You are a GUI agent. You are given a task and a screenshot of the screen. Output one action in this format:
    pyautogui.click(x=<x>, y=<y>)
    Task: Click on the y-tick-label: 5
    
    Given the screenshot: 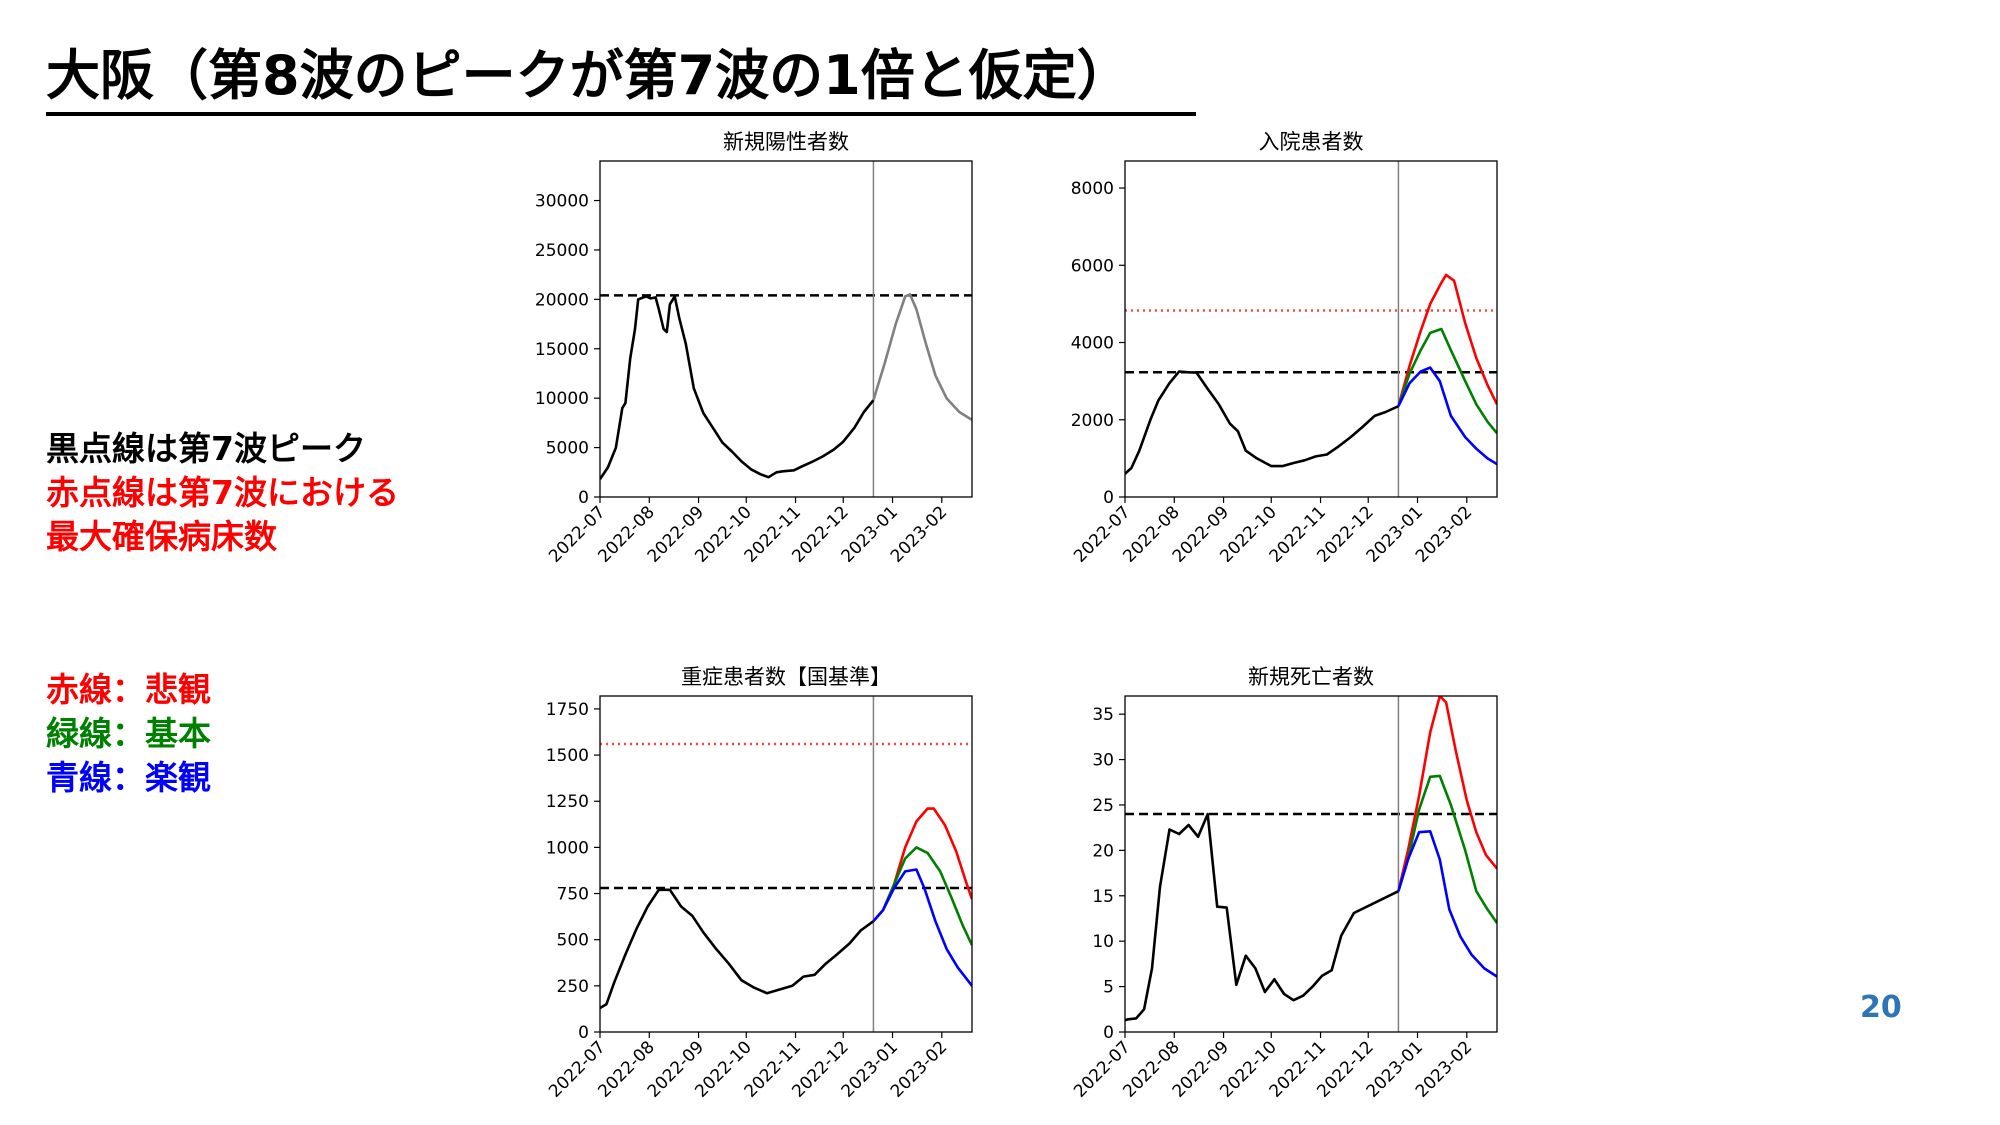 What is the action you would take?
    pyautogui.click(x=1108, y=988)
    